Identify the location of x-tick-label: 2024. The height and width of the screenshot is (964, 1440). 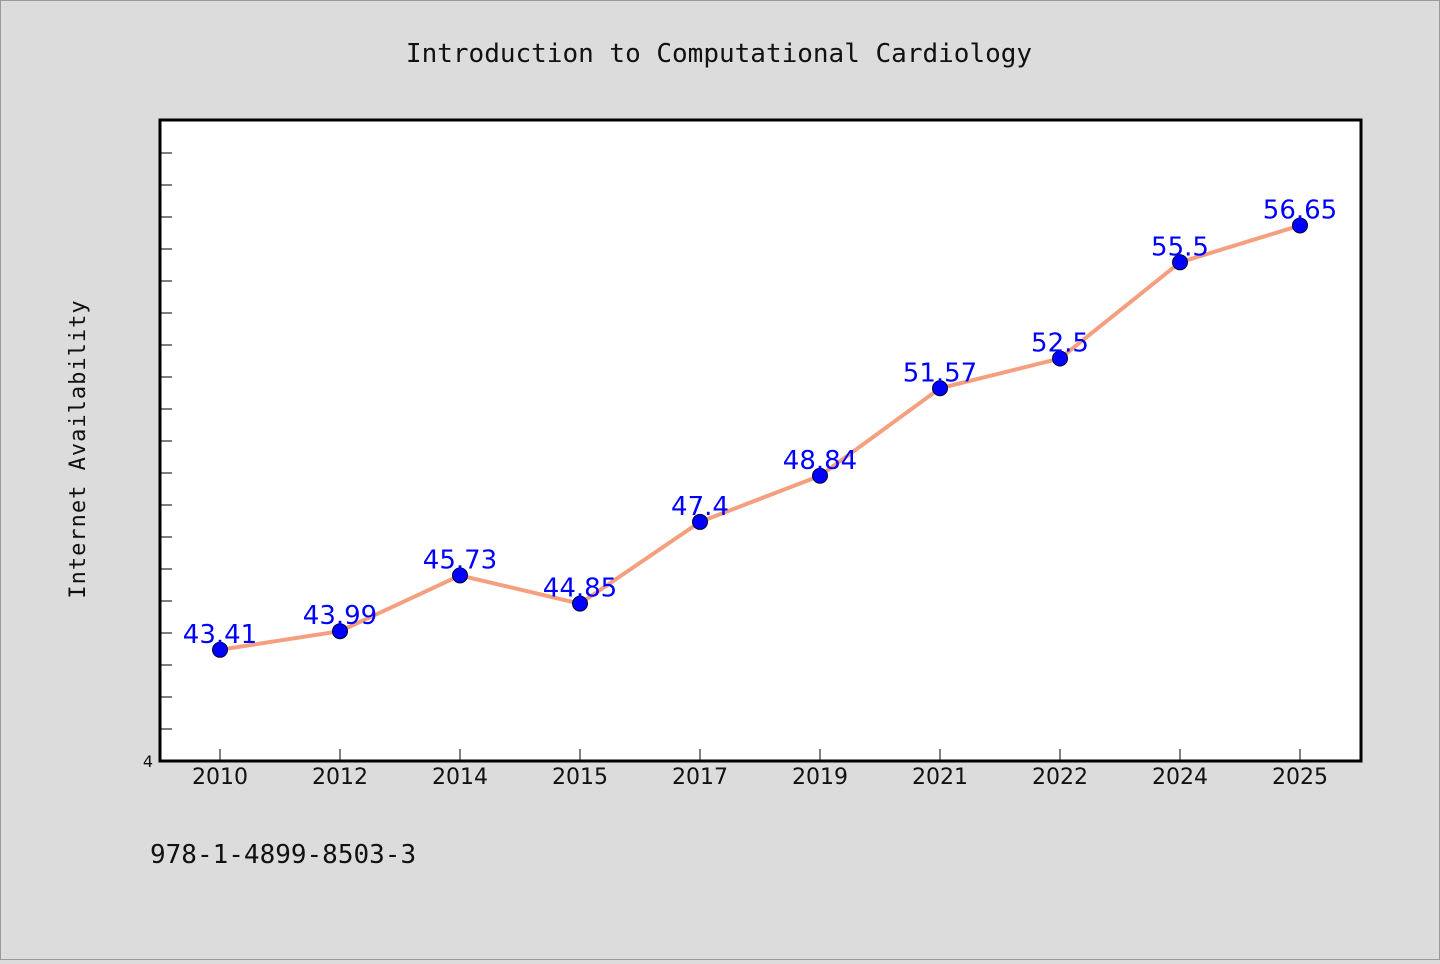
(1180, 777).